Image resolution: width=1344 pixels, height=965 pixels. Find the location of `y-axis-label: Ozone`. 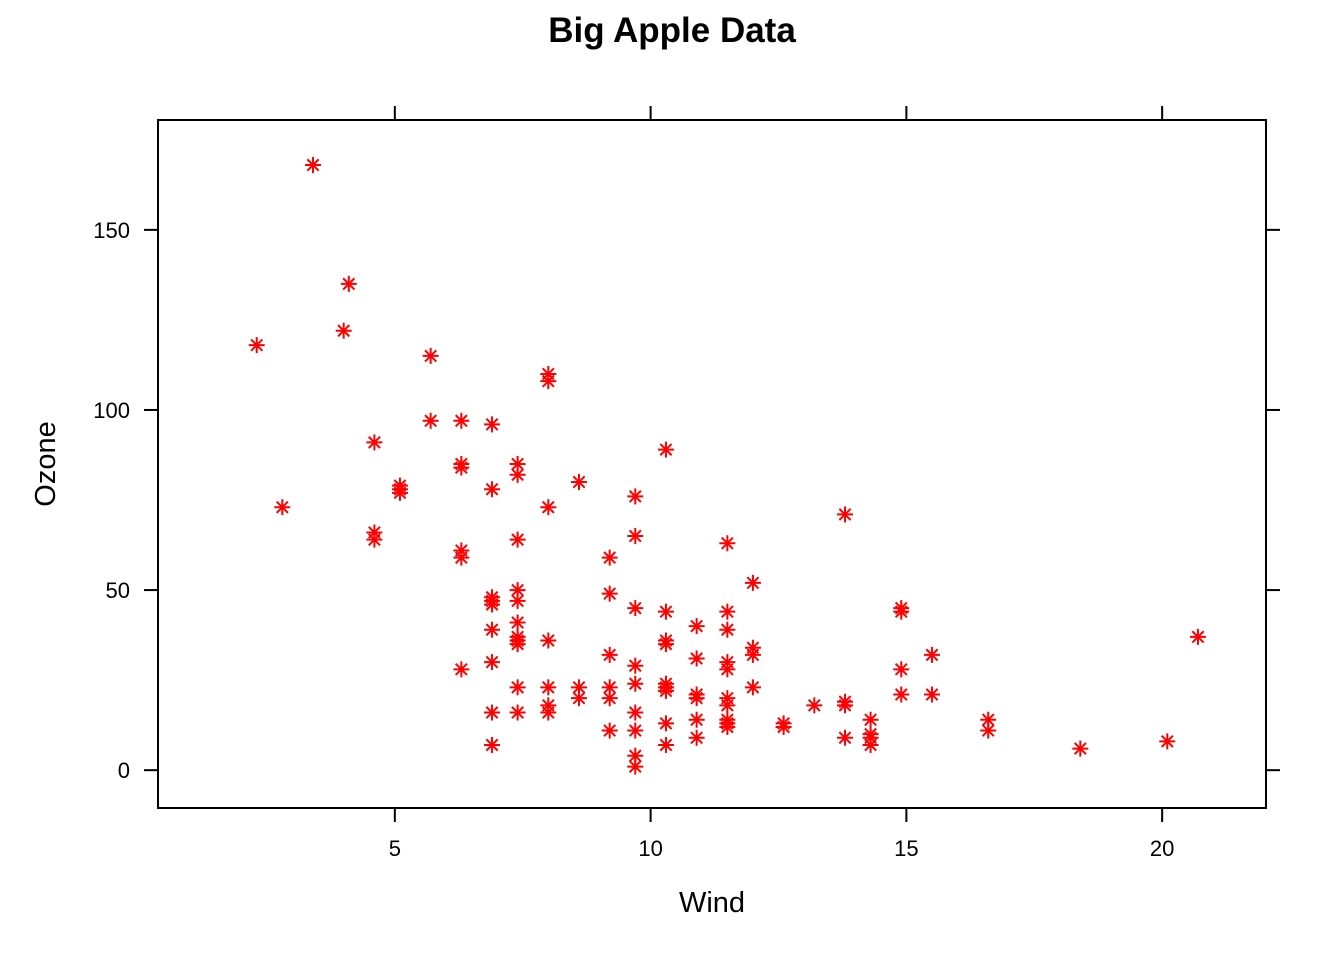

y-axis-label: Ozone is located at coordinates (46, 463).